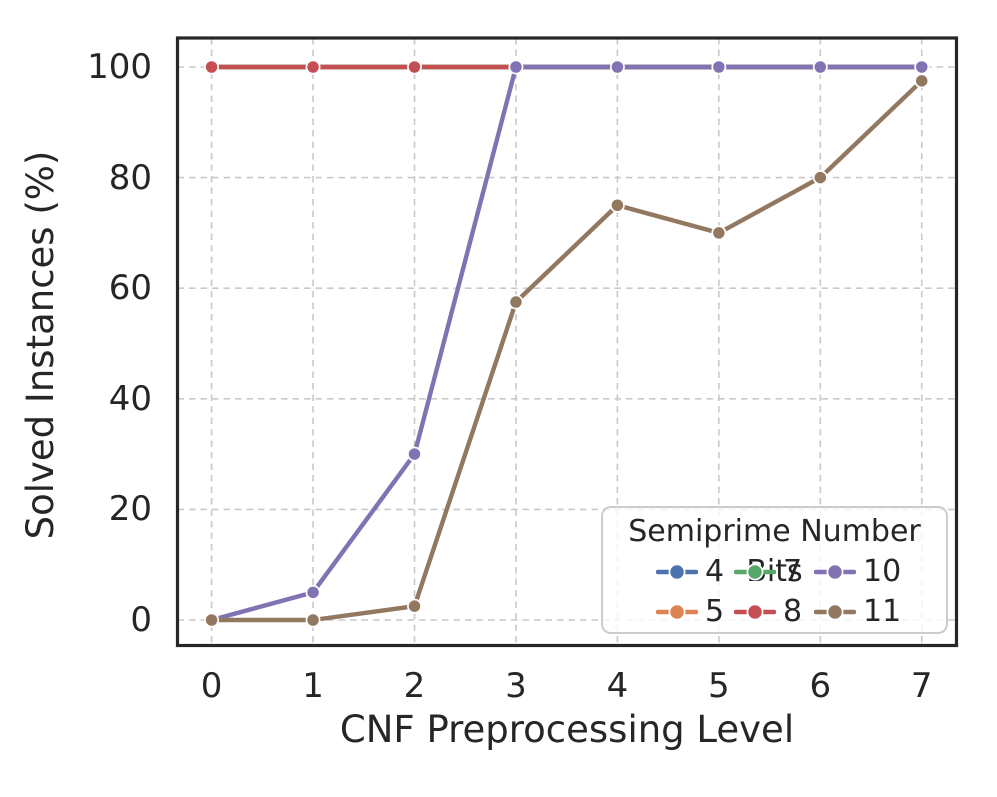 The height and width of the screenshot is (797, 997). Describe the element at coordinates (820, 686) in the screenshot. I see `x-tick-label: 6` at that location.